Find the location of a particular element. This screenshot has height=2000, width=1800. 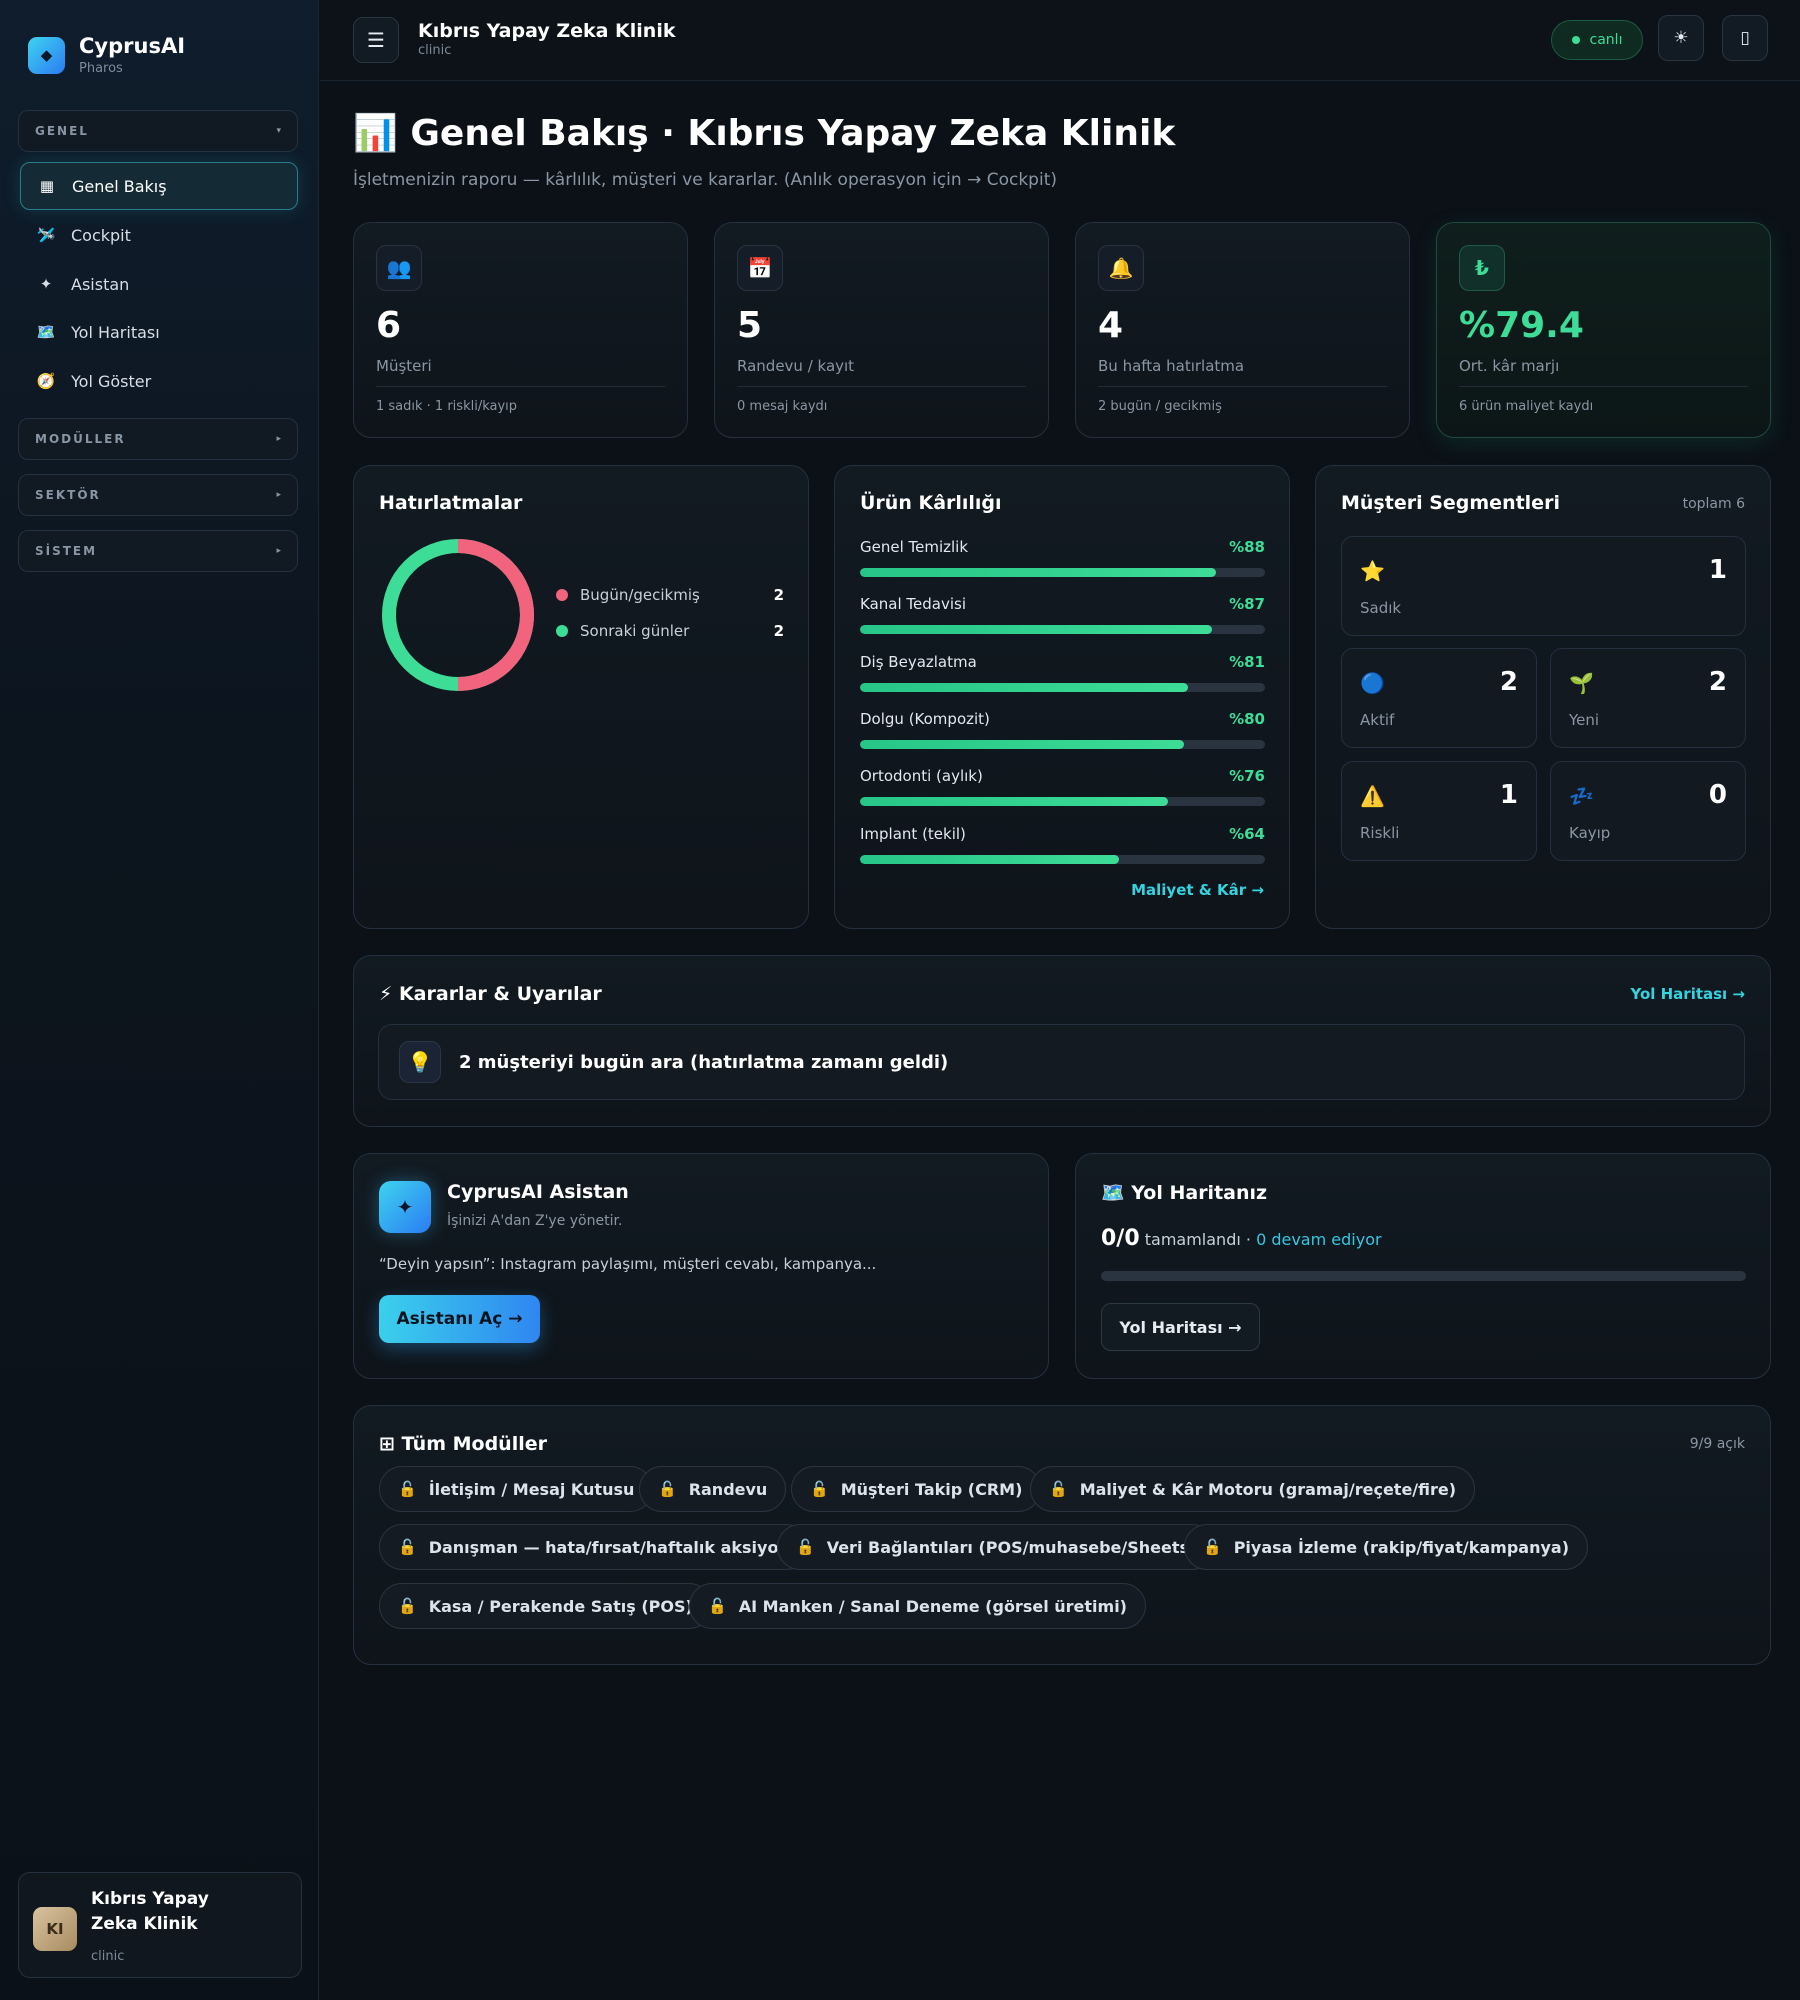

brand-name: CyprusAI is located at coordinates (132, 46).